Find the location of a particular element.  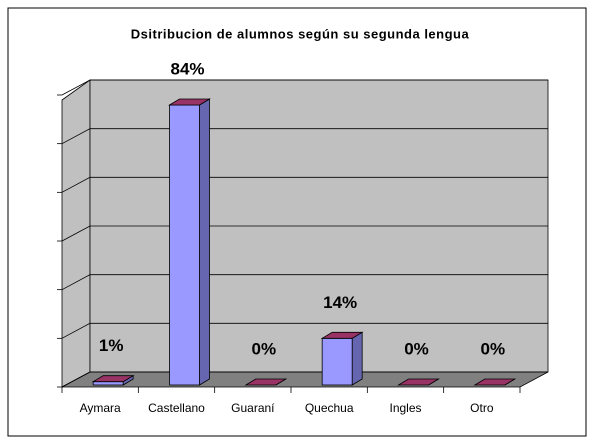

value-label: 14% is located at coordinates (340, 302).